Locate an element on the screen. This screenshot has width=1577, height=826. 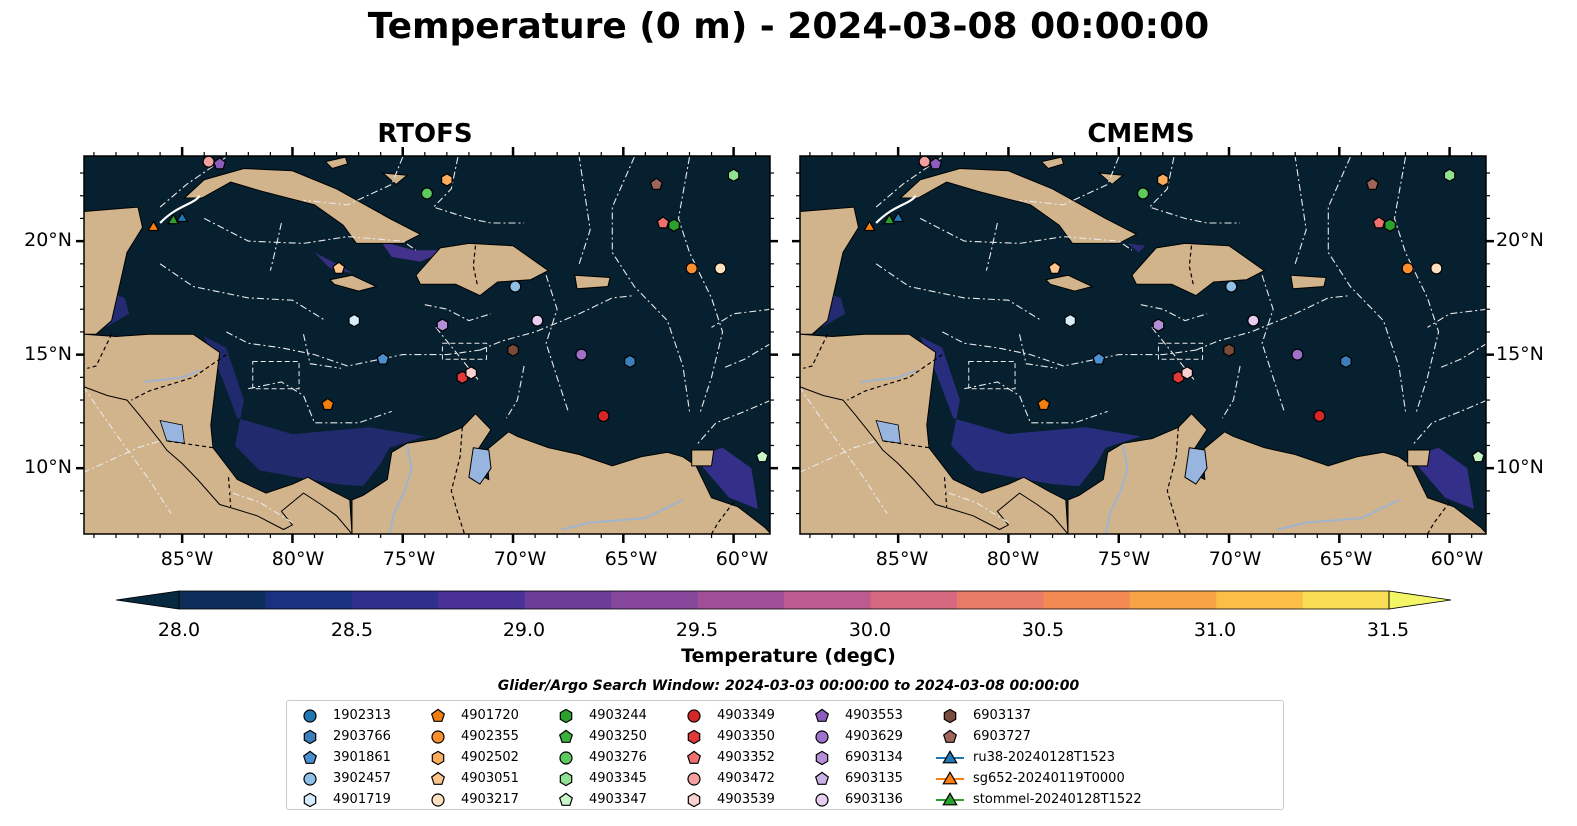
x-tick-label: 70°W is located at coordinates (520, 559).